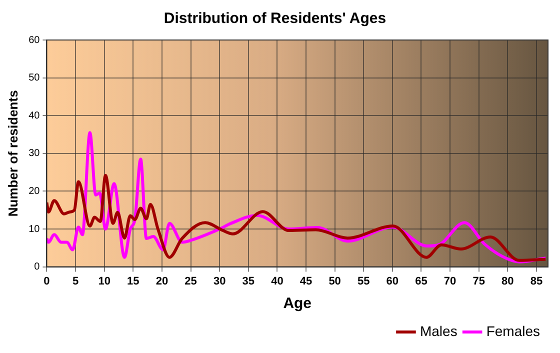  I want to click on x-tick-label: 40, so click(277, 281).